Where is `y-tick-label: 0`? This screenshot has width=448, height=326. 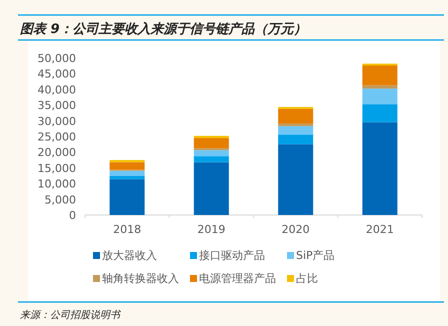
y-tick-label: 0 is located at coordinates (72, 215).